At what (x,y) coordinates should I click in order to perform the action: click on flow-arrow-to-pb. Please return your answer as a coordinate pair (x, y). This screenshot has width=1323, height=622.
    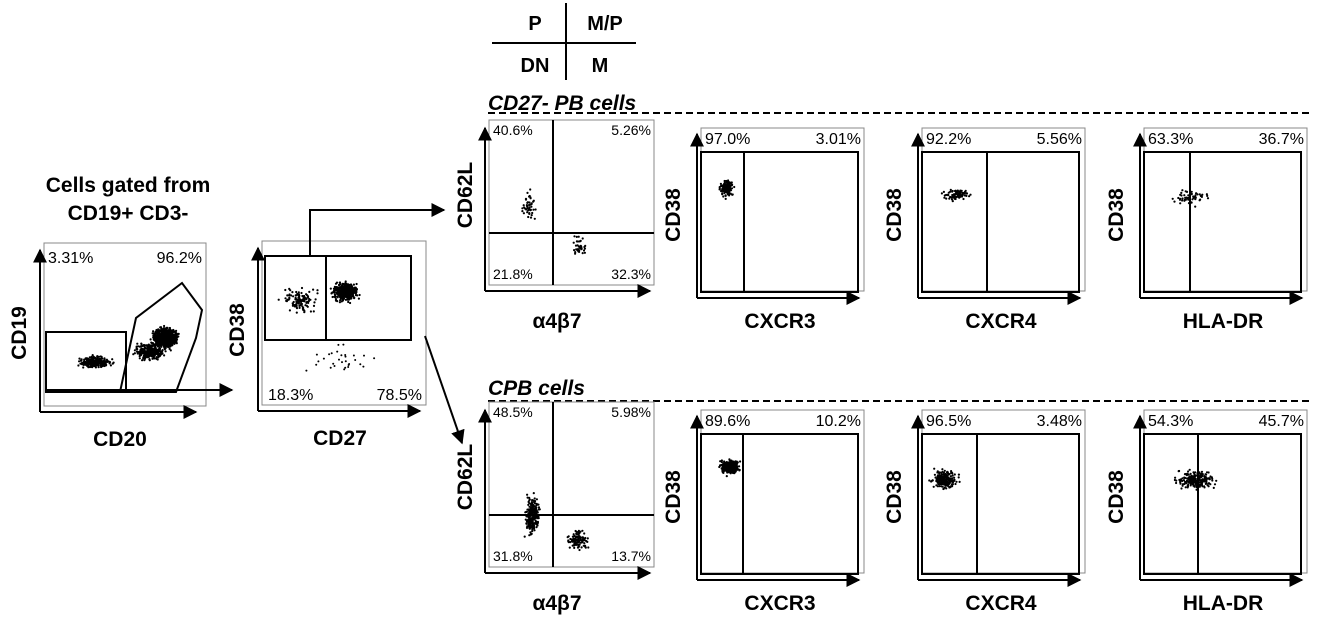
    Looking at the image, I should click on (377, 229).